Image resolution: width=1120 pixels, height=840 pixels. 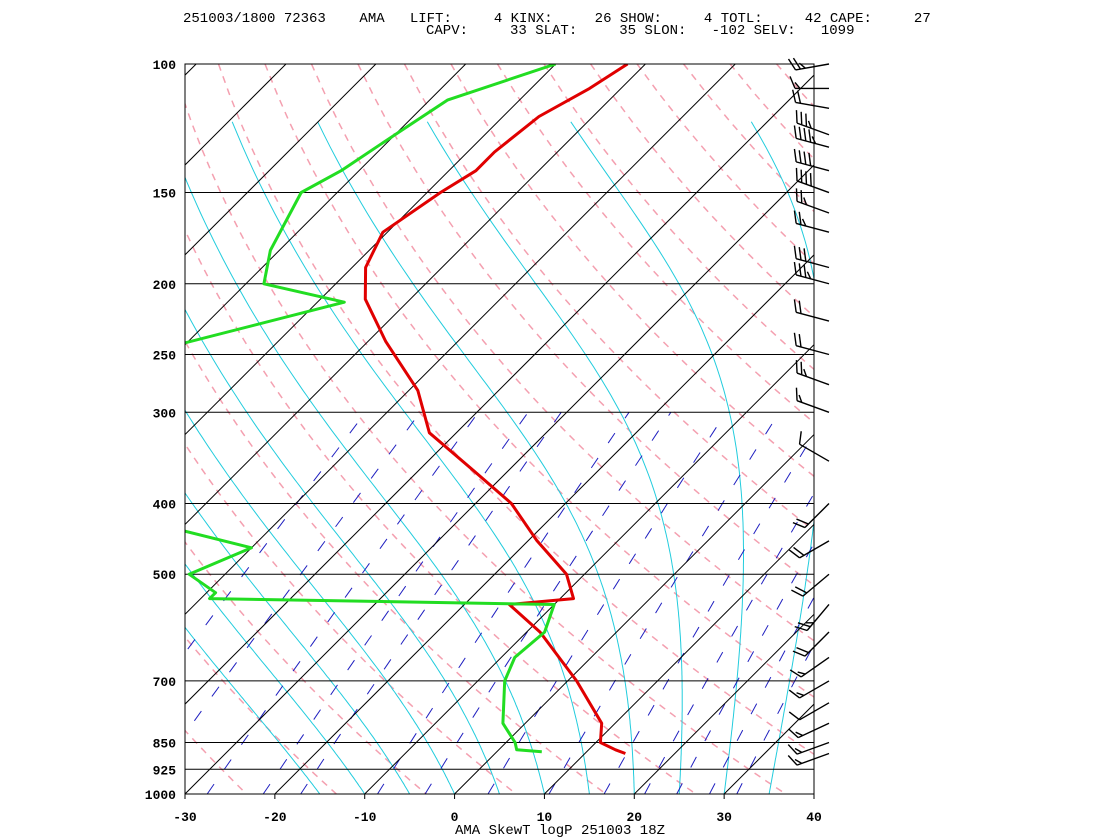 I want to click on moist-adiabat--5, so click(x=298, y=643).